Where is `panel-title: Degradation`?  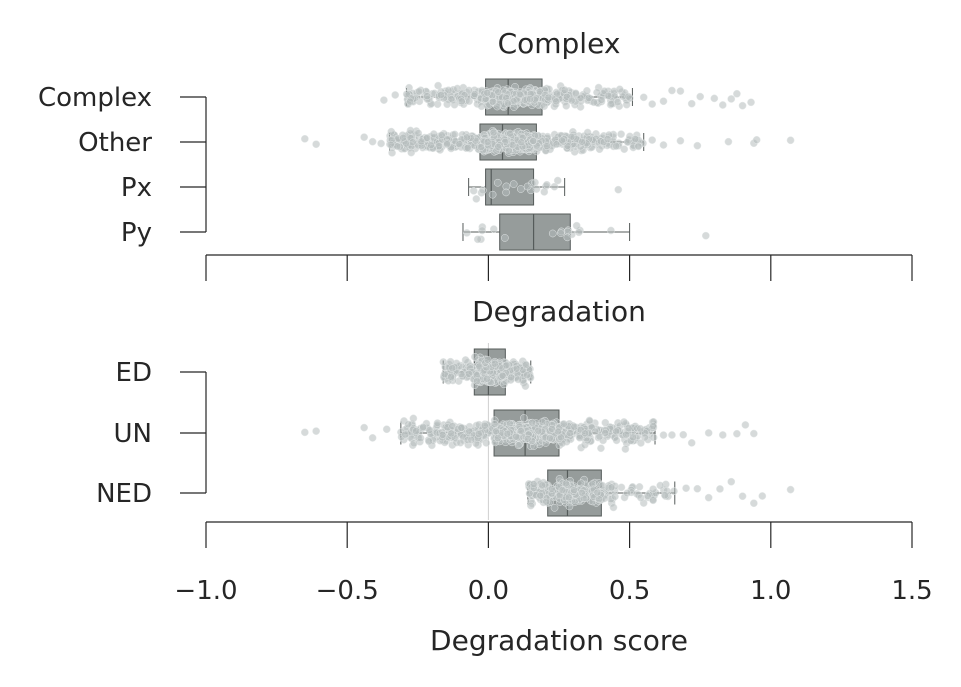
panel-title: Degradation is located at coordinates (559, 311).